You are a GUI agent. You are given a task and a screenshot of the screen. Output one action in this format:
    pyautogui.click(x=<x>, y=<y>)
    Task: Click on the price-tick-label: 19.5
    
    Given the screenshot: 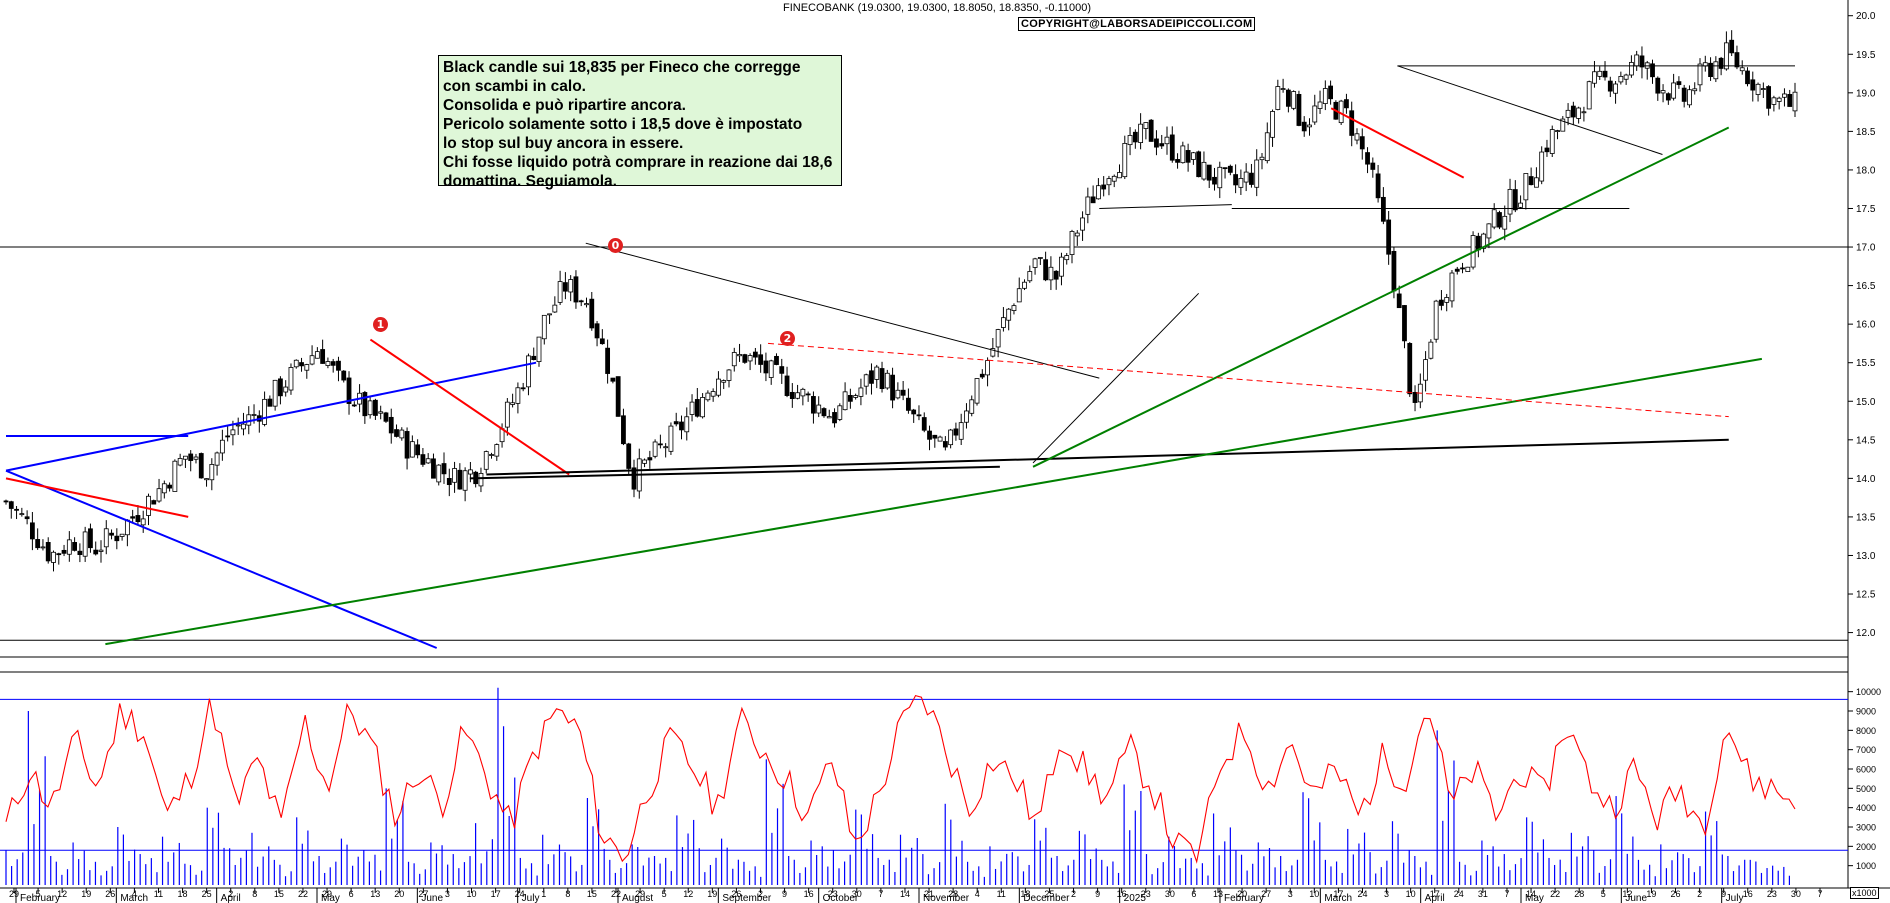 What is the action you would take?
    pyautogui.click(x=1866, y=55)
    